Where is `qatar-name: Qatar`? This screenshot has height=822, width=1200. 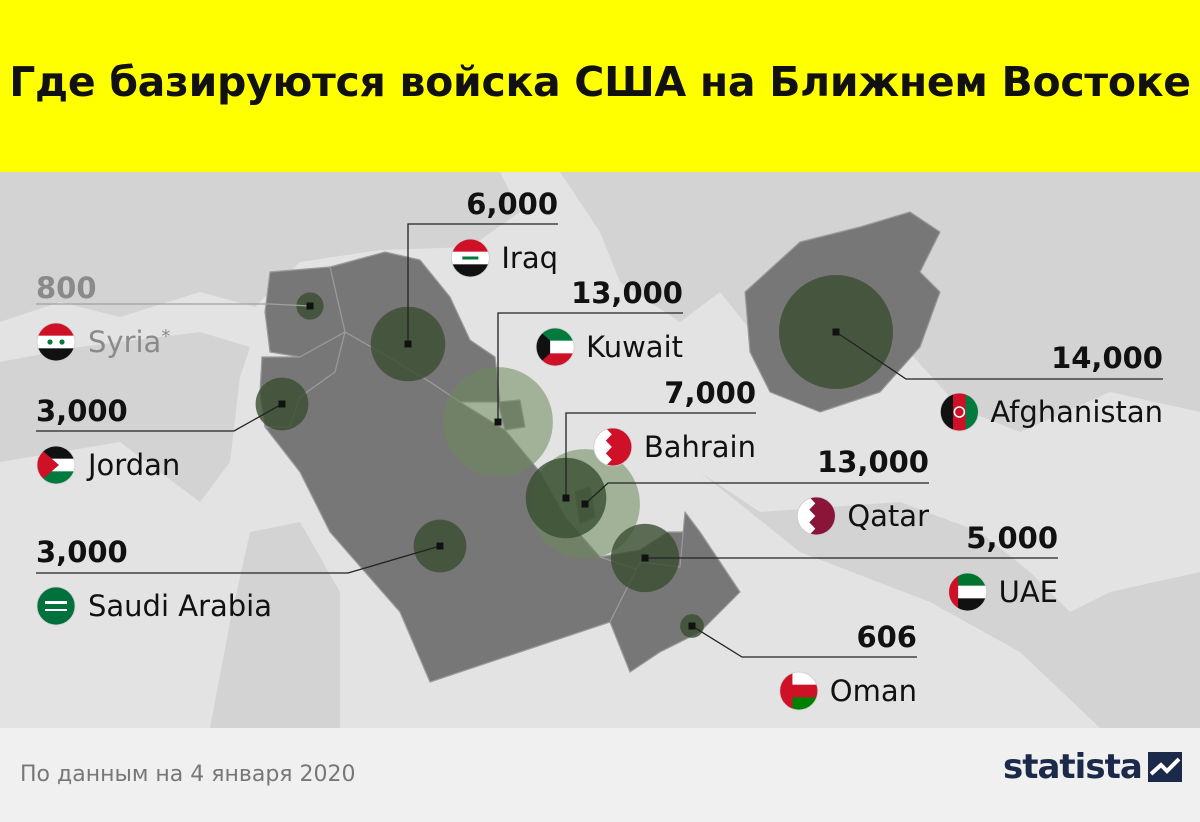 qatar-name: Qatar is located at coordinates (888, 516).